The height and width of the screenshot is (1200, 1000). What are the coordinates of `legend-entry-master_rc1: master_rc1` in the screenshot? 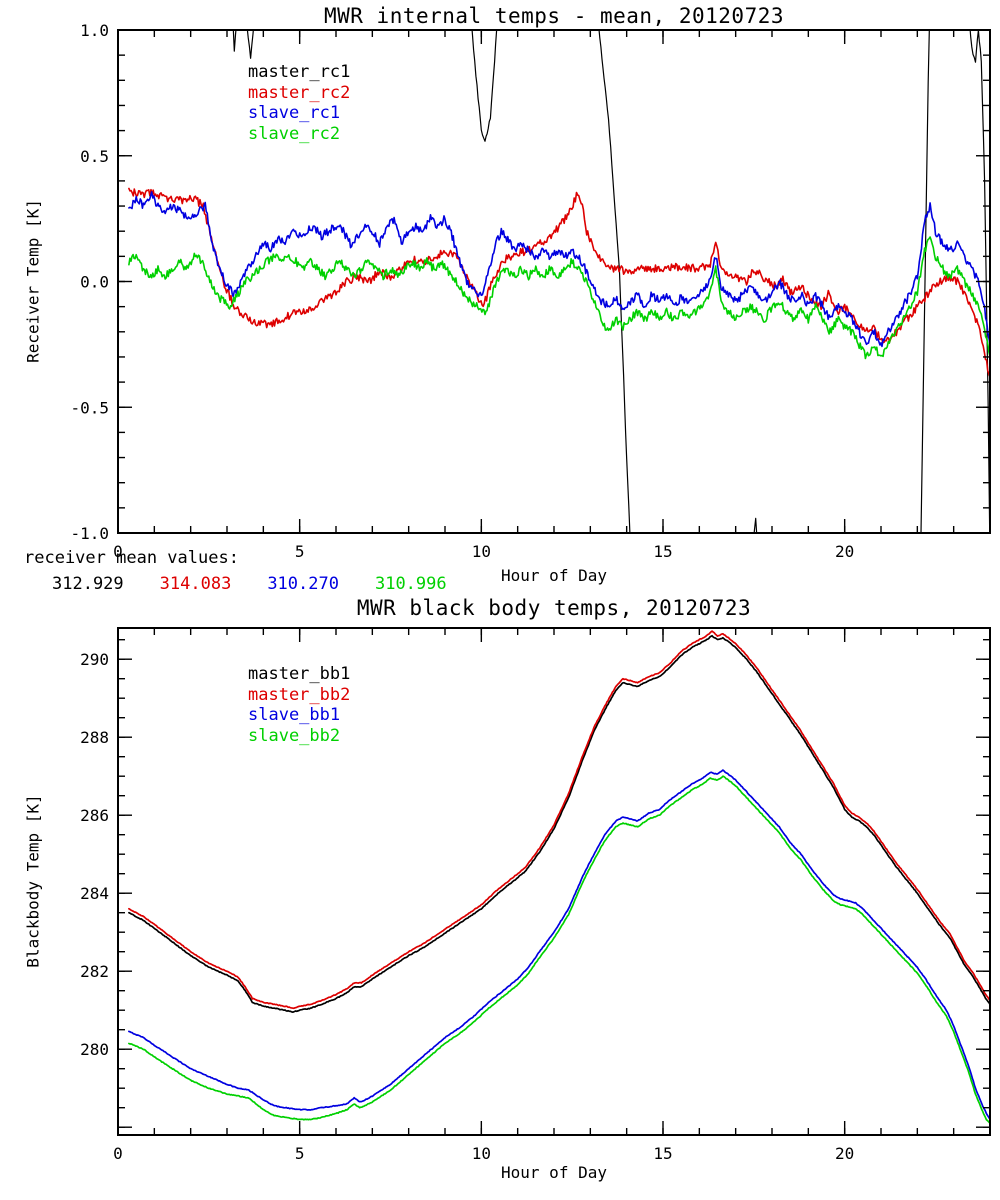 It's located at (299, 72).